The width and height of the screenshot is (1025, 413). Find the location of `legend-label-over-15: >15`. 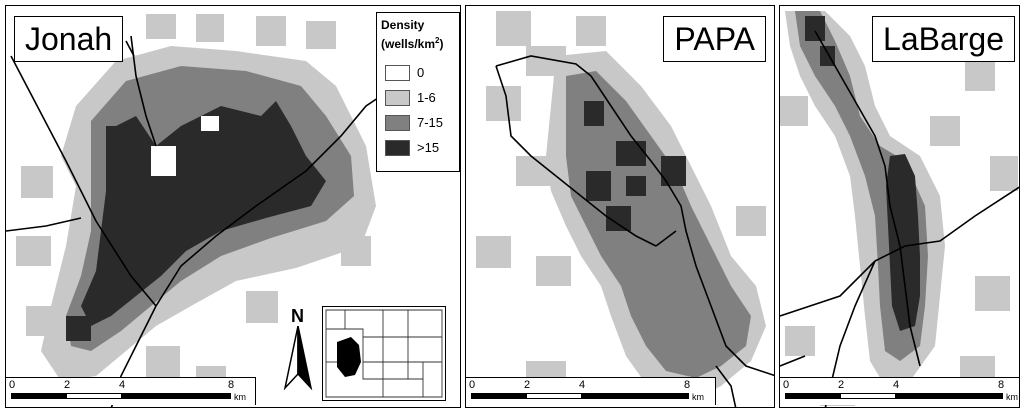

legend-label-over-15: >15 is located at coordinates (428, 147).